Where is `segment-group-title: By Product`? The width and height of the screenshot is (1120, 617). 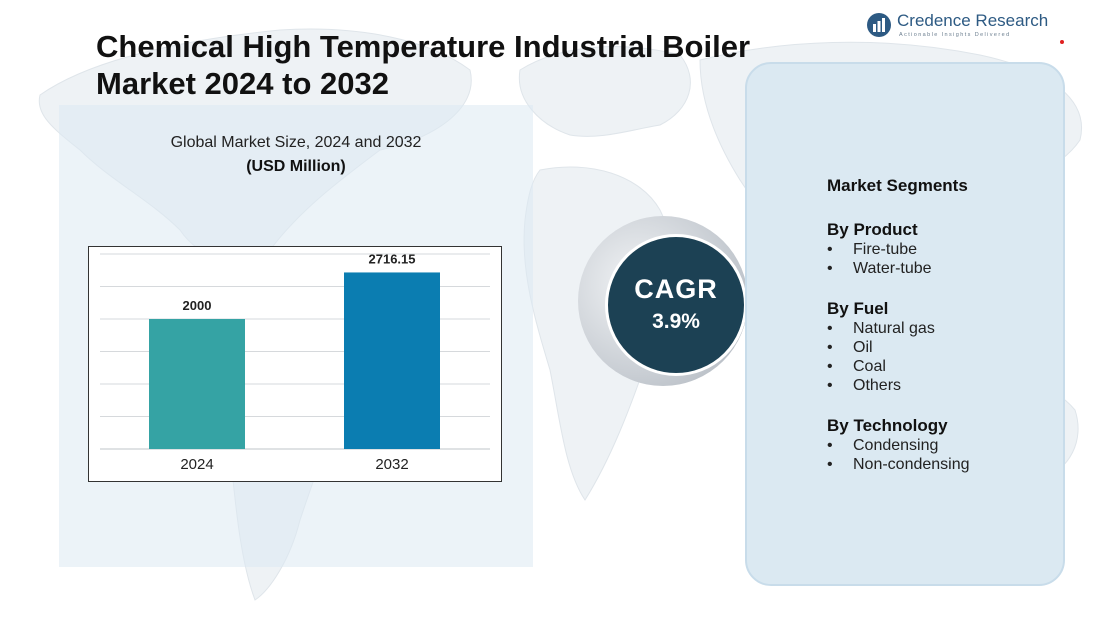 segment-group-title: By Product is located at coordinates (872, 229).